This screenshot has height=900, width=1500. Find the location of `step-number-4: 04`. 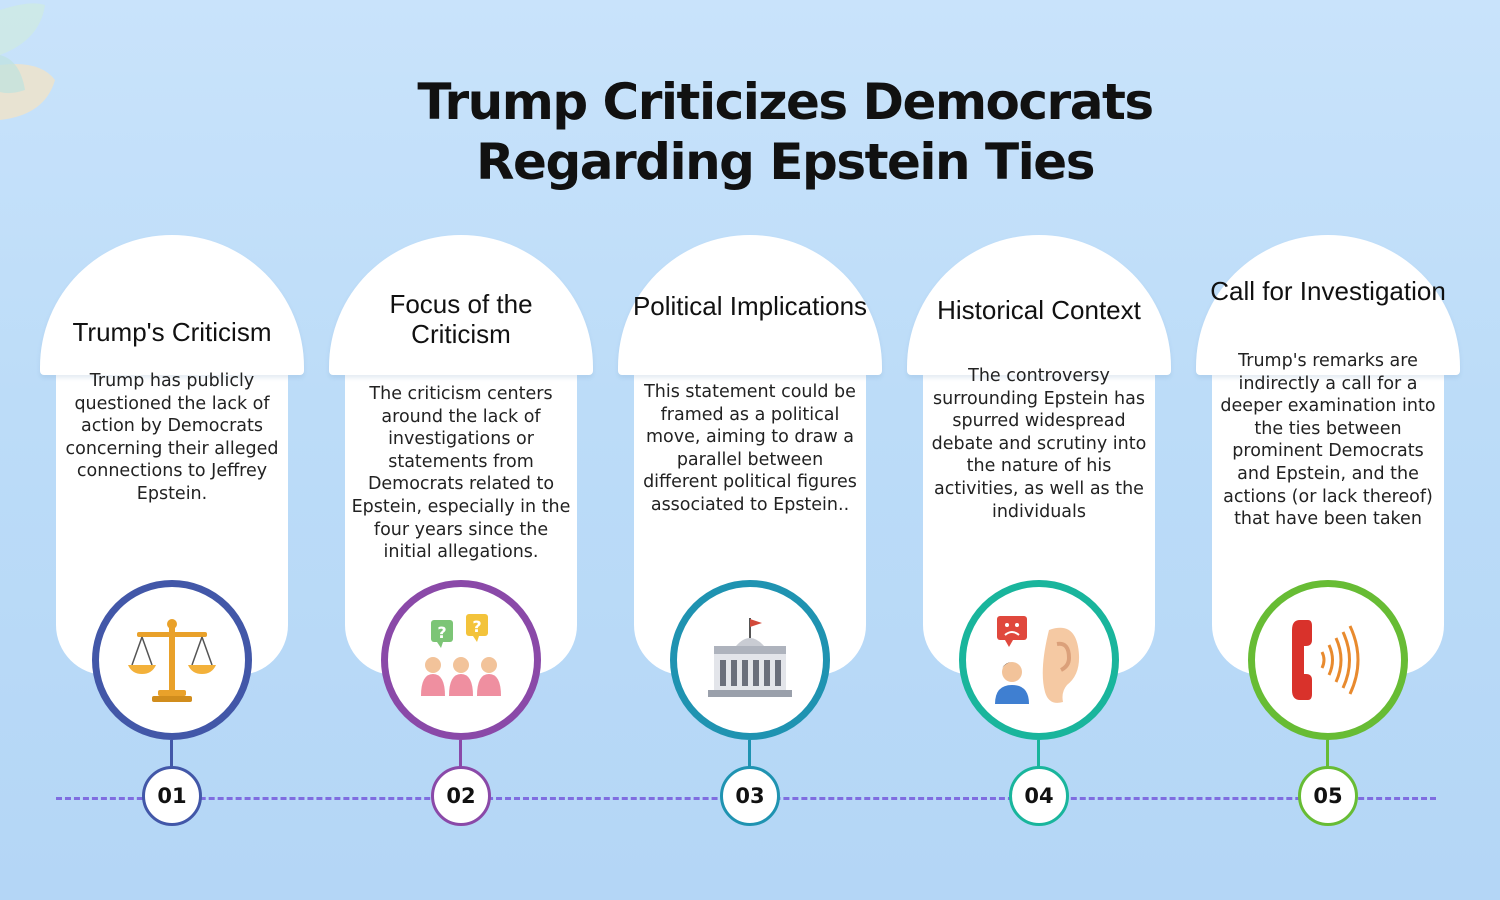

step-number-4: 04 is located at coordinates (1039, 796).